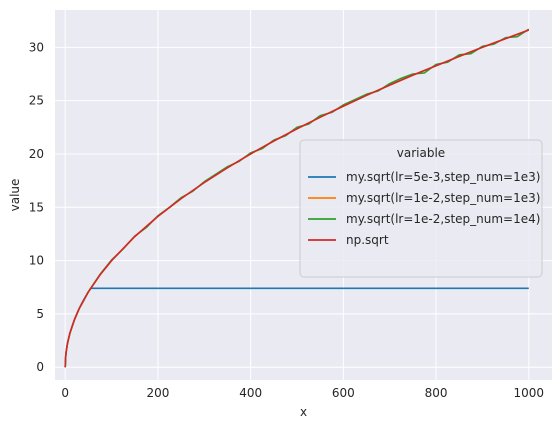  What do you see at coordinates (436, 393) in the screenshot?
I see `x-tick-label: 800` at bounding box center [436, 393].